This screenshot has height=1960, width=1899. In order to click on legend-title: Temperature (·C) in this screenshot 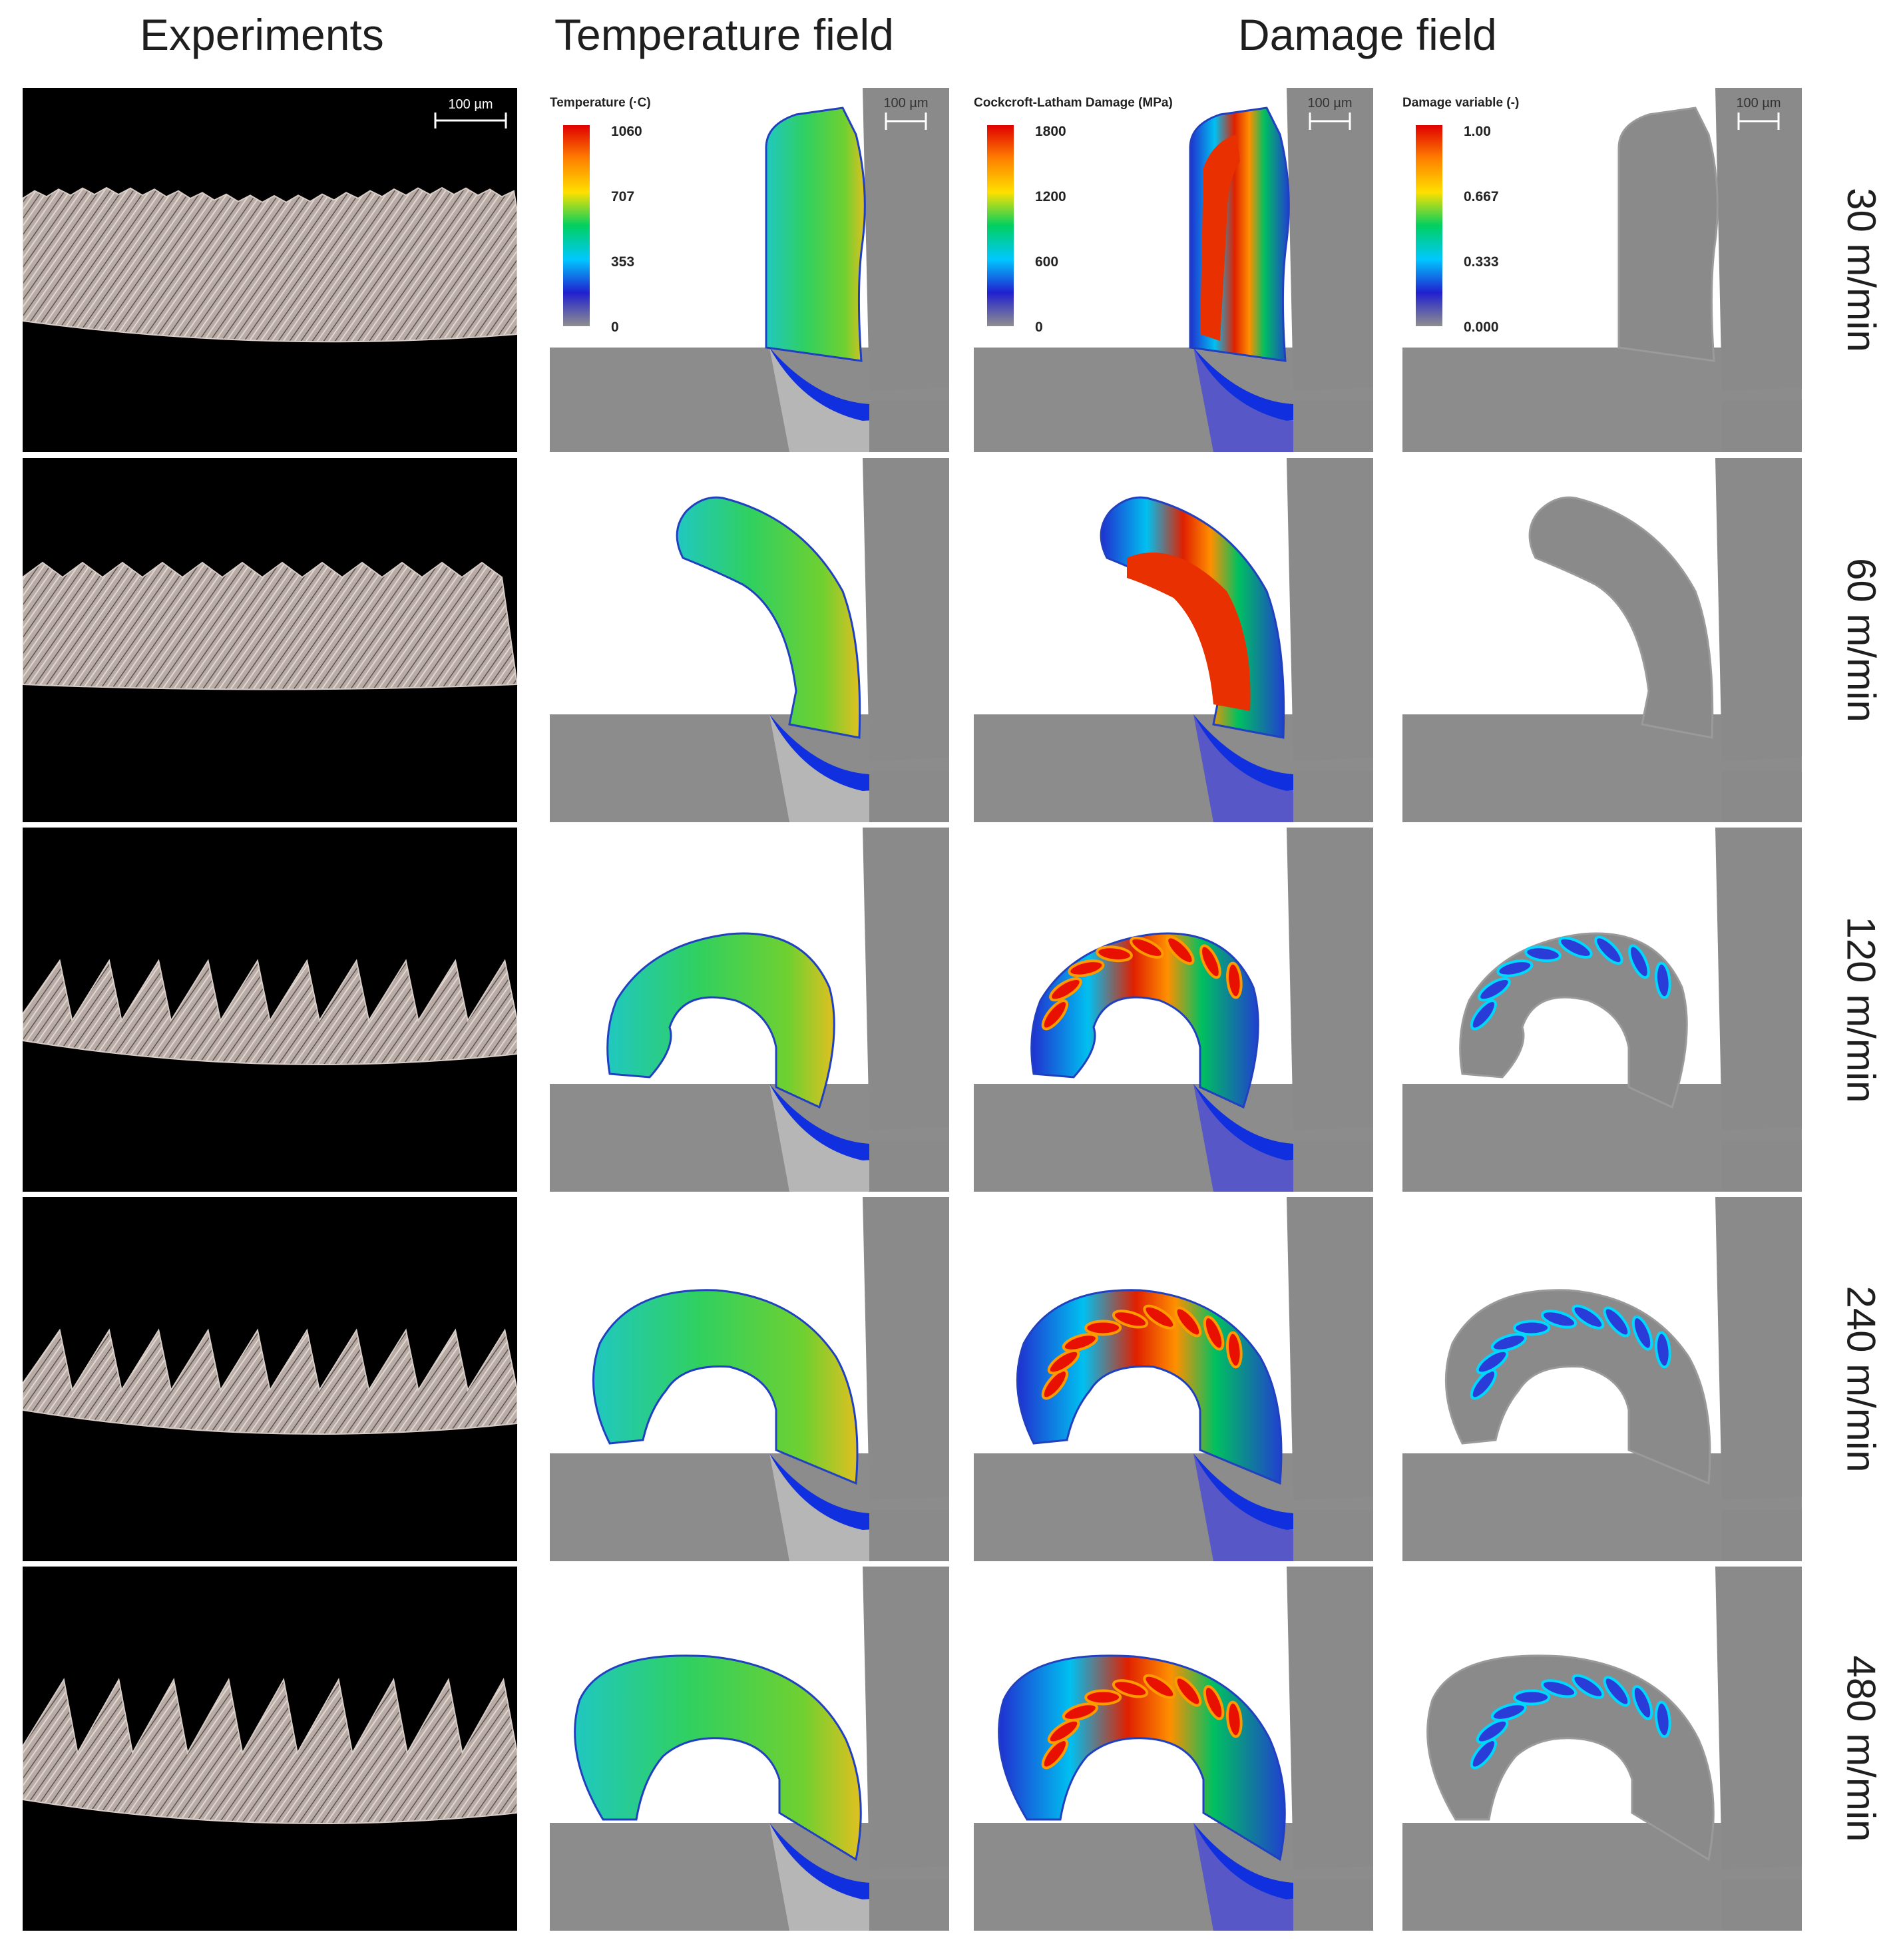, I will do `click(600, 103)`.